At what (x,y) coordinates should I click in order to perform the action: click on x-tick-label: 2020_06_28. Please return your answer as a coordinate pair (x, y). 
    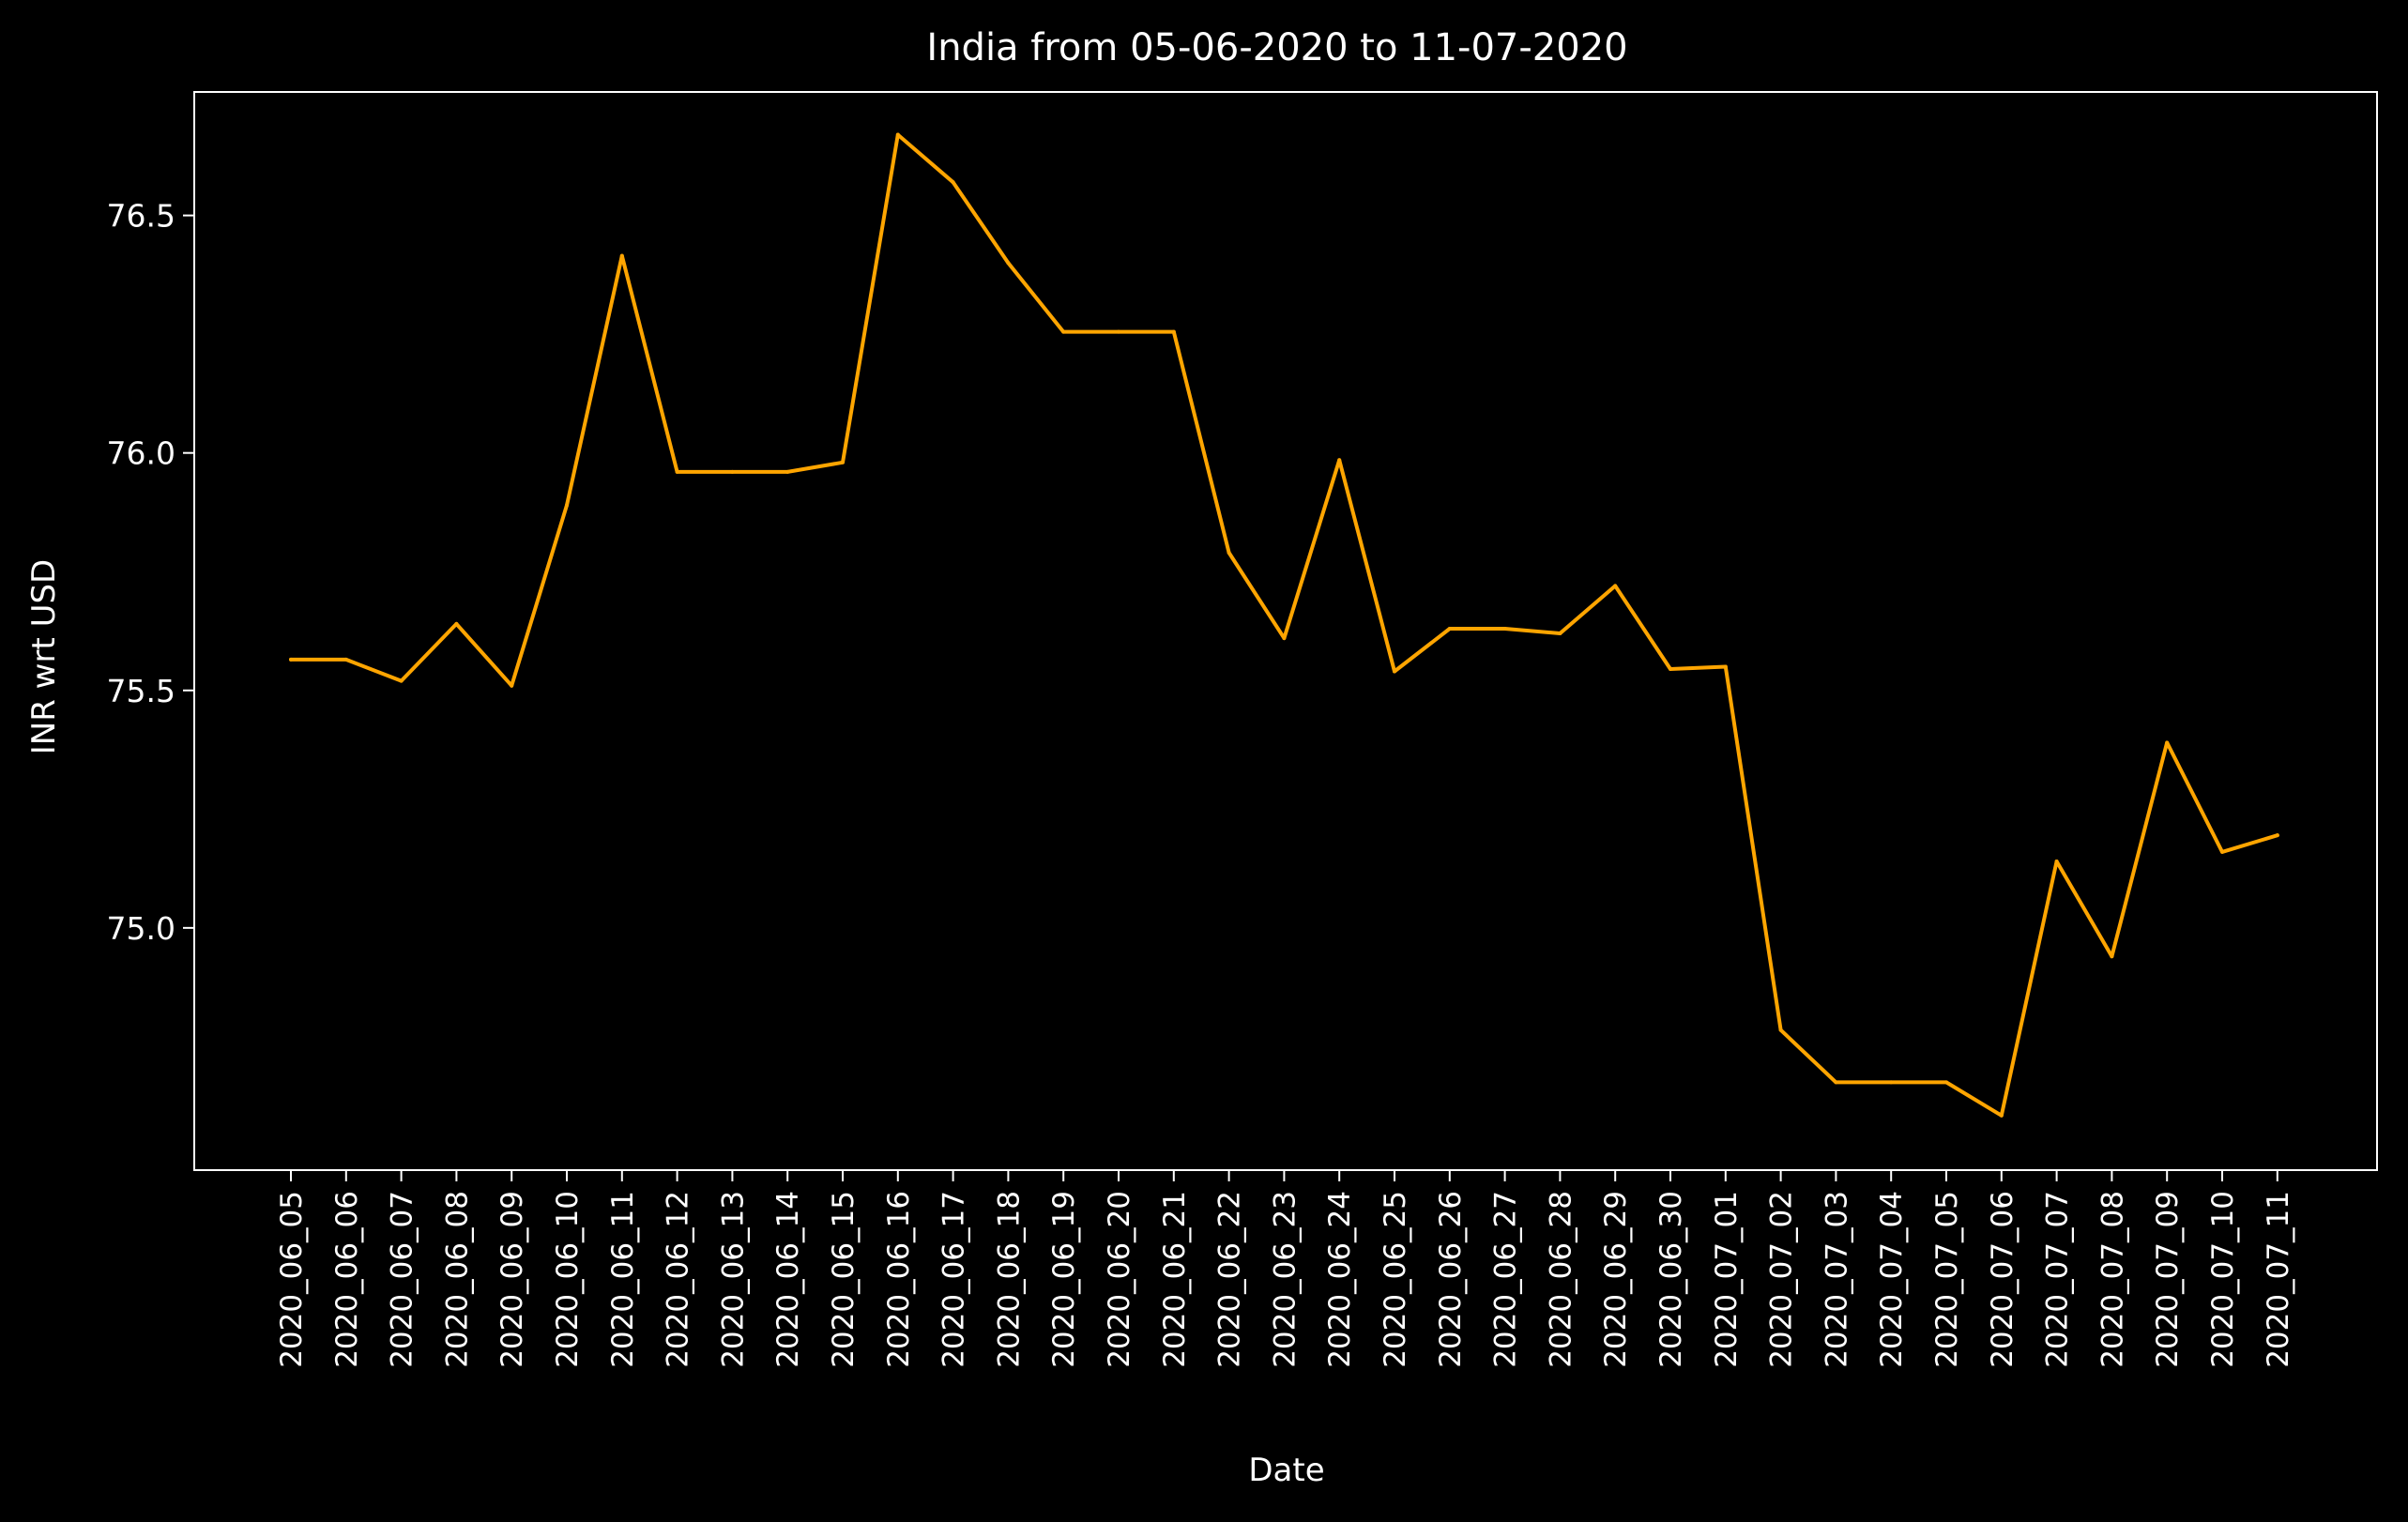
    Looking at the image, I should click on (1560, 1279).